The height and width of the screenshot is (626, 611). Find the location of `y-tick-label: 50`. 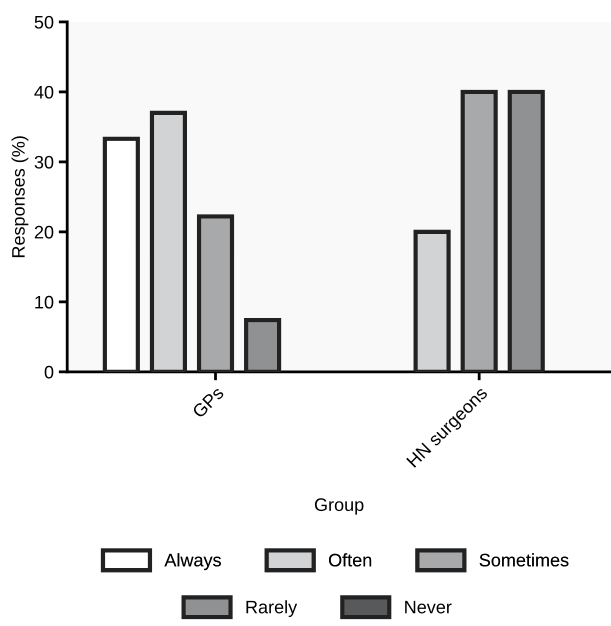

y-tick-label: 50 is located at coordinates (44, 22).